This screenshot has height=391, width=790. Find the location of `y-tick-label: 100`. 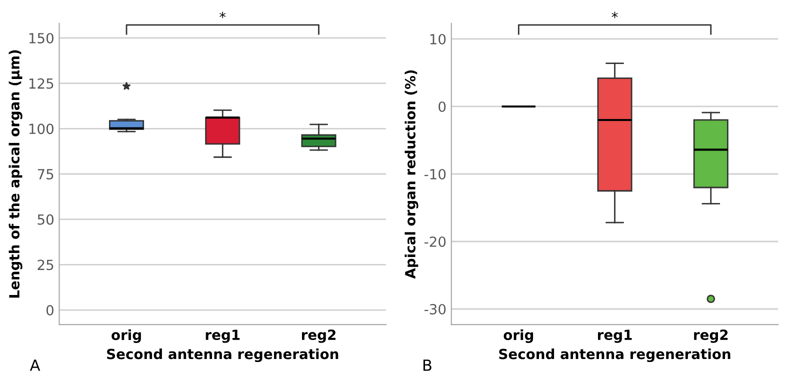

y-tick-label: 100 is located at coordinates (41, 129).